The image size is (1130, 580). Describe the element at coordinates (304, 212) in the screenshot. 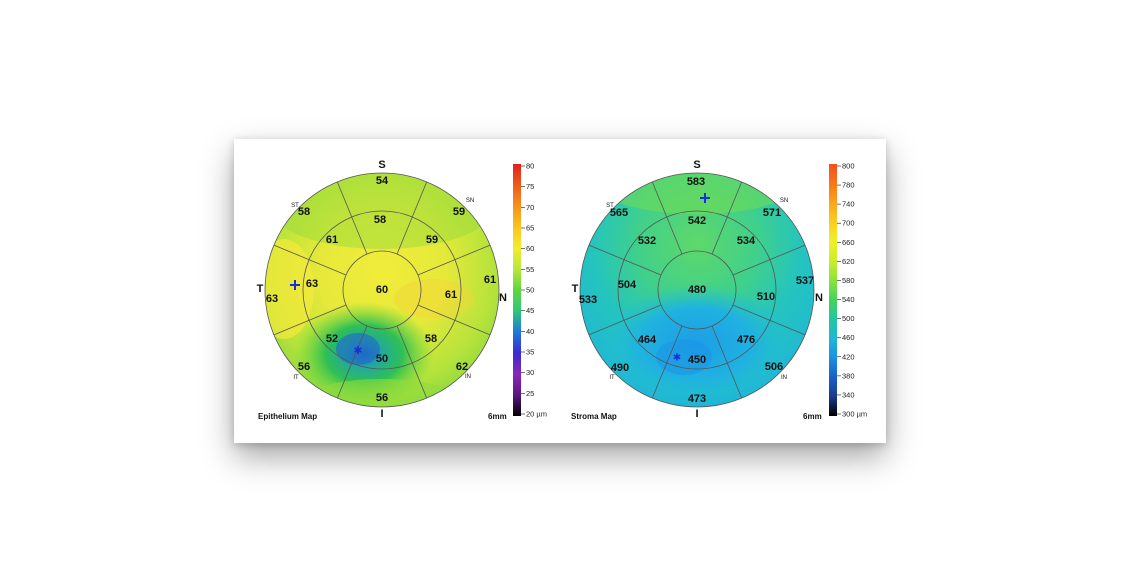

I see `epithelium-outer-st: 58` at that location.